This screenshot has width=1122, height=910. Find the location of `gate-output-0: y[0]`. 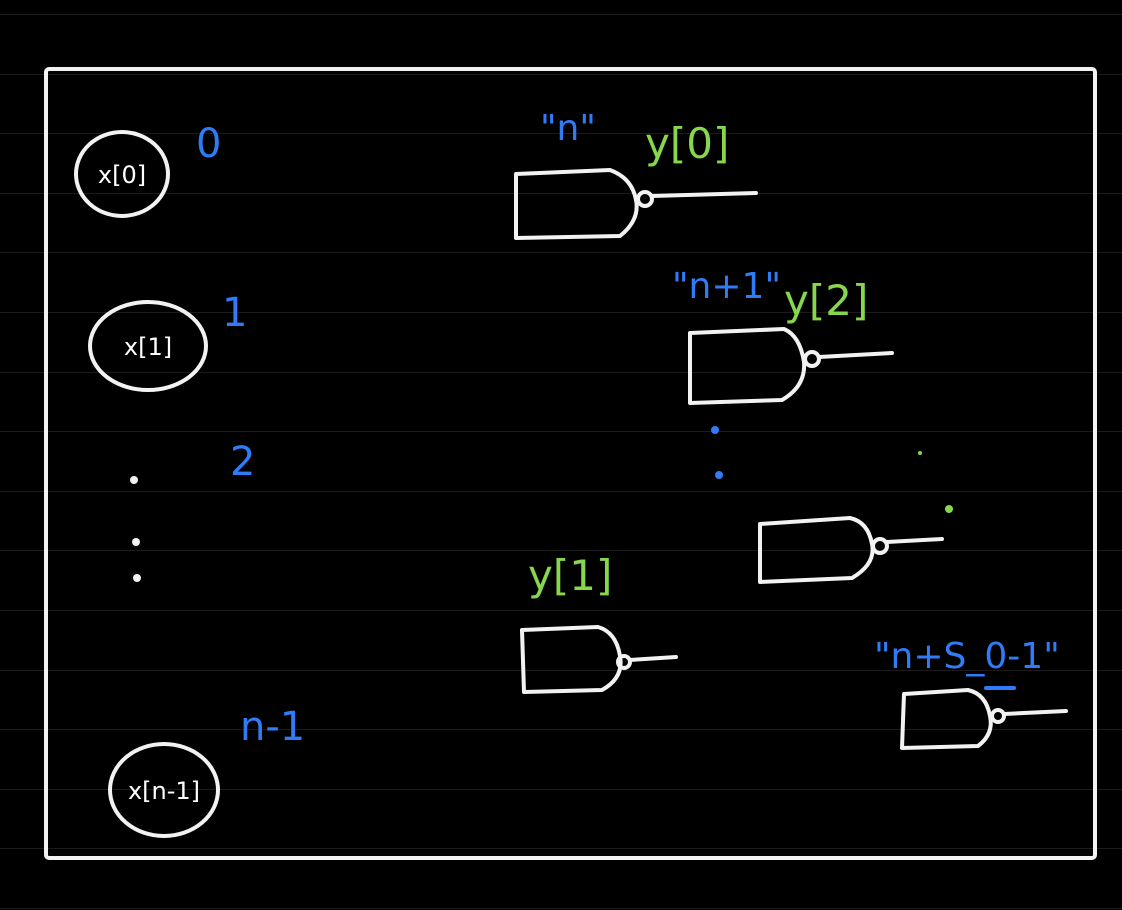

gate-output-0: y[0] is located at coordinates (687, 143).